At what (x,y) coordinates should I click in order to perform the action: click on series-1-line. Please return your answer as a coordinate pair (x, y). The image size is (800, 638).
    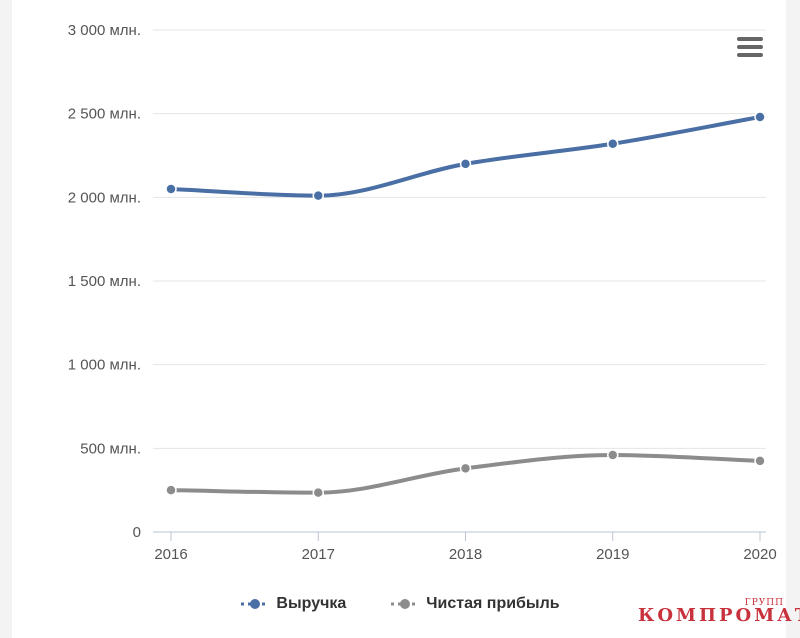
    Looking at the image, I should click on (465, 156).